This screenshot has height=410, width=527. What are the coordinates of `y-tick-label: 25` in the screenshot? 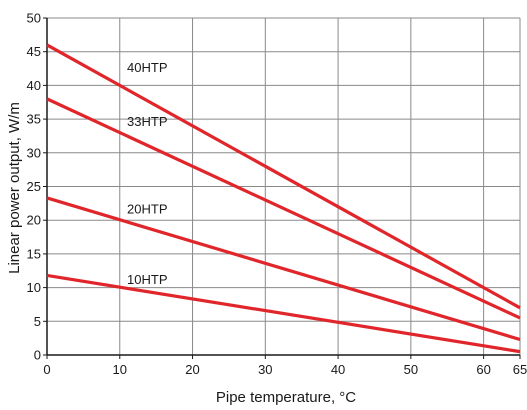 It's located at (34, 186).